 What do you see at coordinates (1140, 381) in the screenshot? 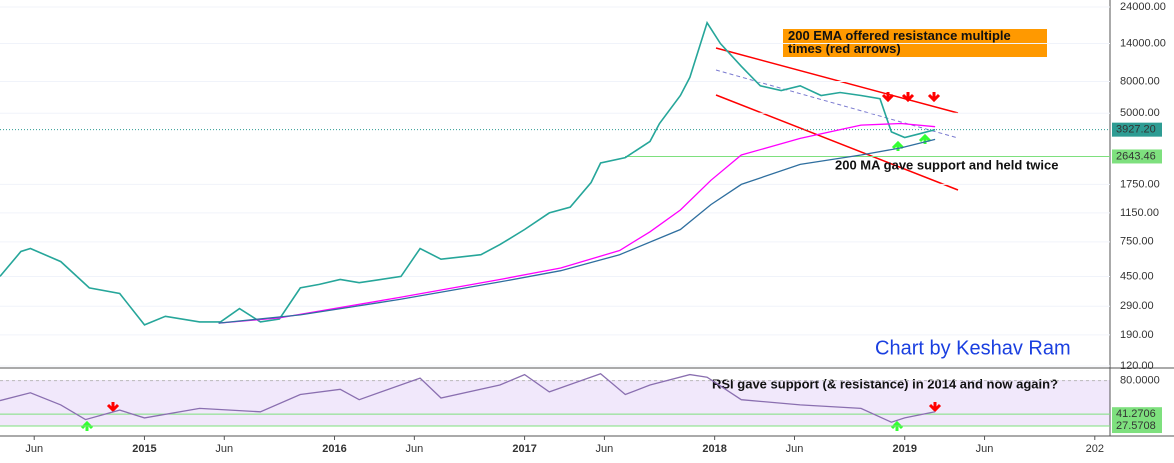
I see `y-tick-label: 80.0000` at bounding box center [1140, 381].